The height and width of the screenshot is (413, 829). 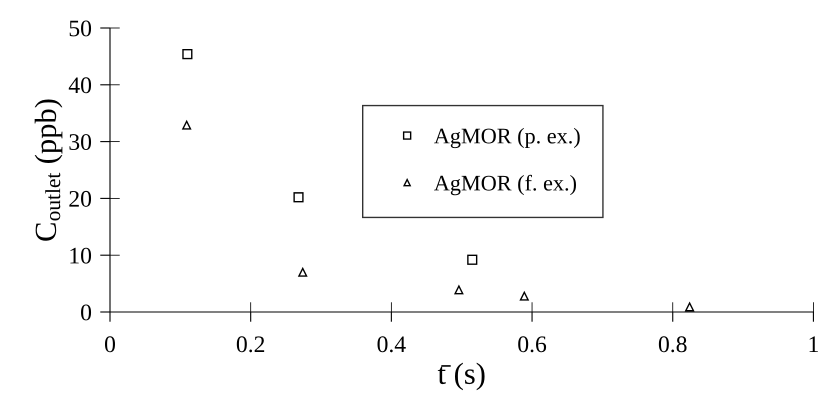 I want to click on x-axis-title: t̄ (s), so click(x=461, y=376).